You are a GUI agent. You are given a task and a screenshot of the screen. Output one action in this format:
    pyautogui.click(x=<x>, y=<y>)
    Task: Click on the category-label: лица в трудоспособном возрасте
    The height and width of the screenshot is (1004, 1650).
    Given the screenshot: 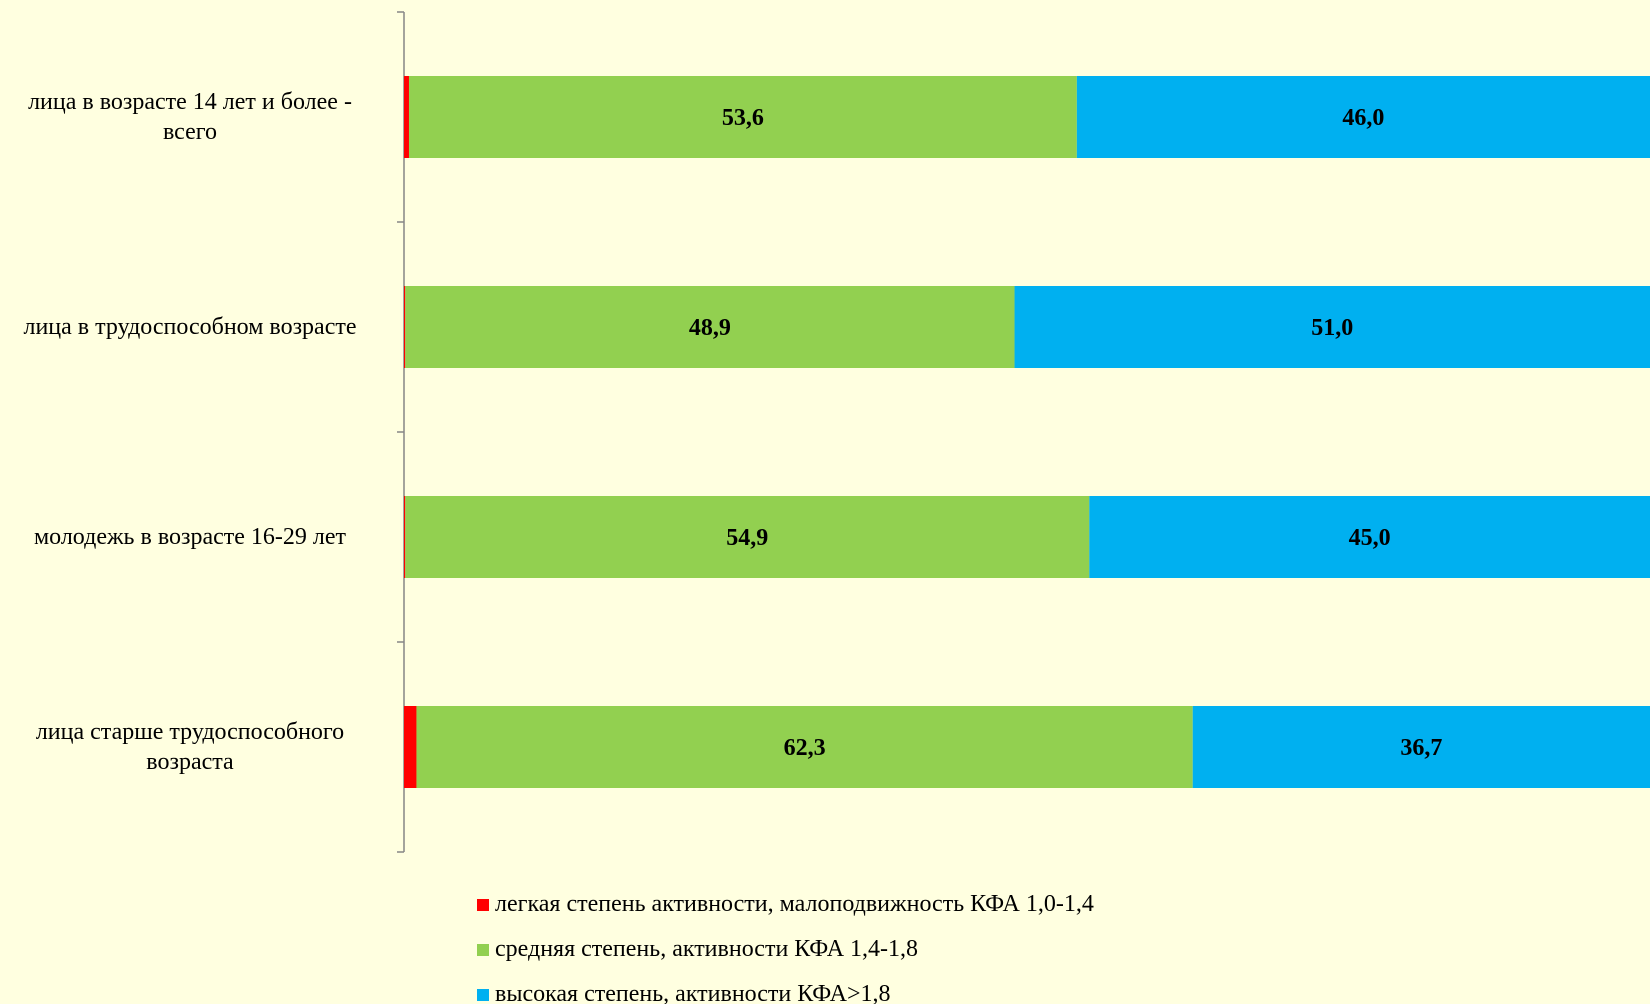 What is the action you would take?
    pyautogui.click(x=190, y=327)
    